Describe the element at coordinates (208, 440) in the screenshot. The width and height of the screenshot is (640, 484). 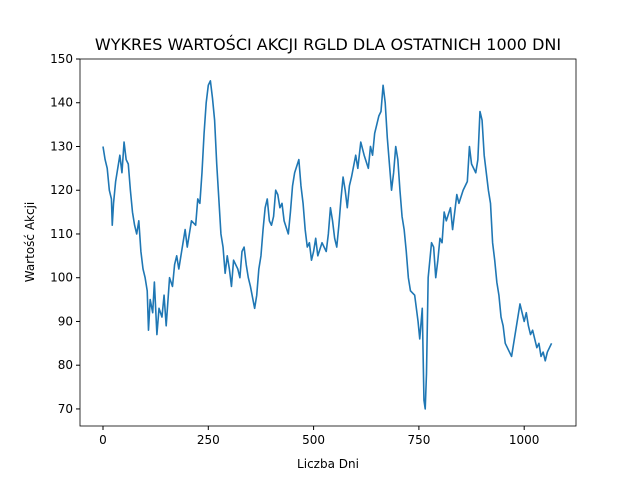
I see `x-tick-label: 250` at that location.